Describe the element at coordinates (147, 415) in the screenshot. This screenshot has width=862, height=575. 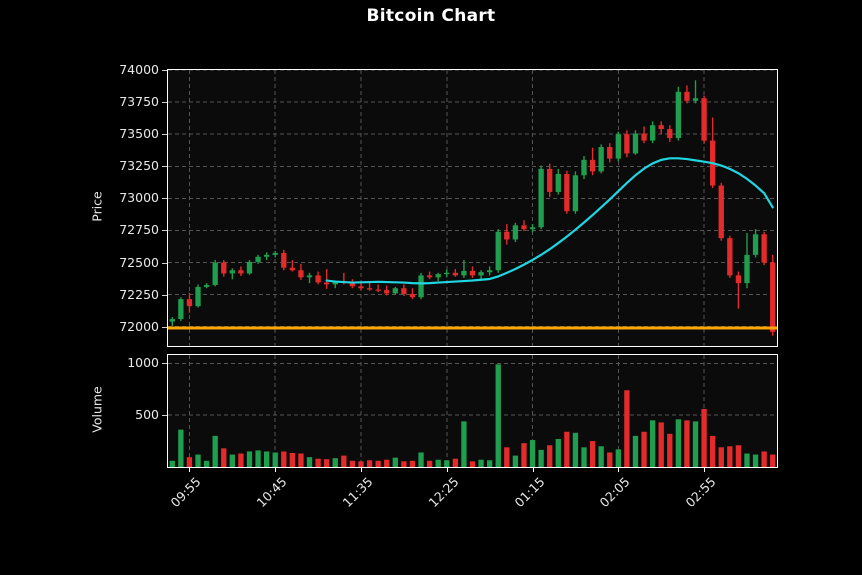
I see `volume-tick-label: 500` at that location.